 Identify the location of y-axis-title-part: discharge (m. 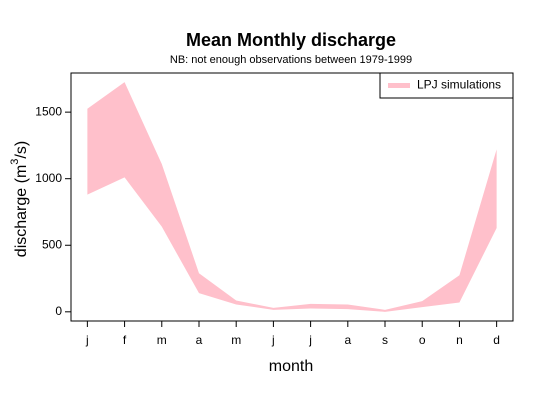
(21, 211).